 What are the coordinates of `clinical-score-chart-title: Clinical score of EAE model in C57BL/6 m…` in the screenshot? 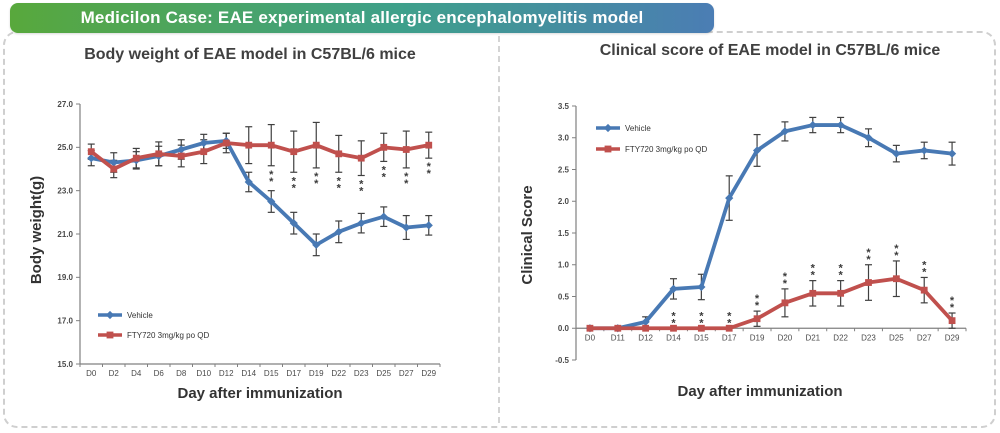 It's located at (770, 50).